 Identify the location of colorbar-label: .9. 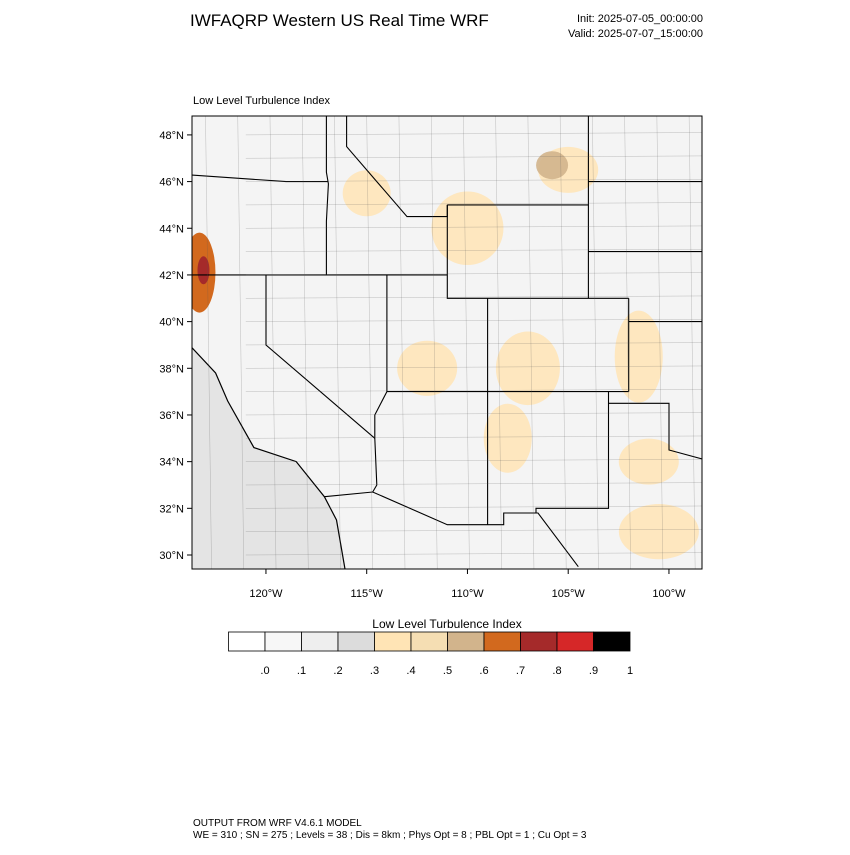
(593, 671).